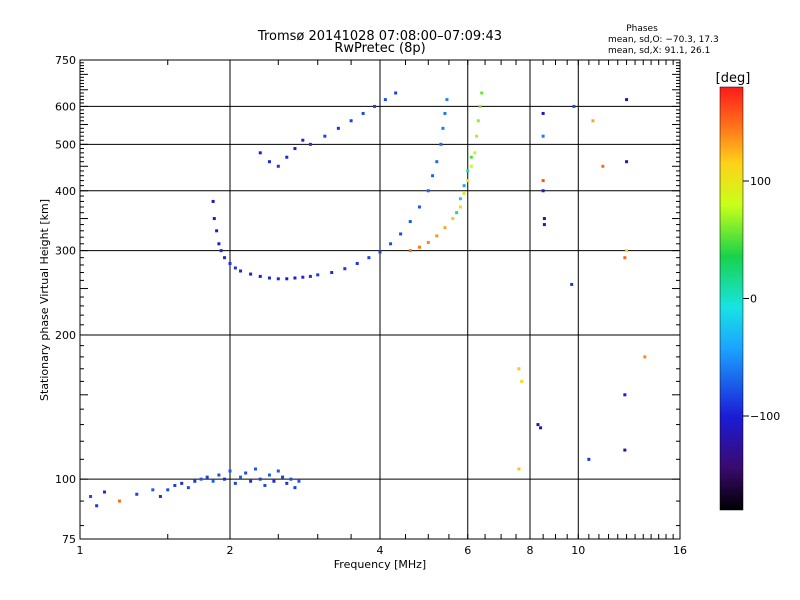 This screenshot has height=600, width=800. I want to click on colorbar, so click(731, 298).